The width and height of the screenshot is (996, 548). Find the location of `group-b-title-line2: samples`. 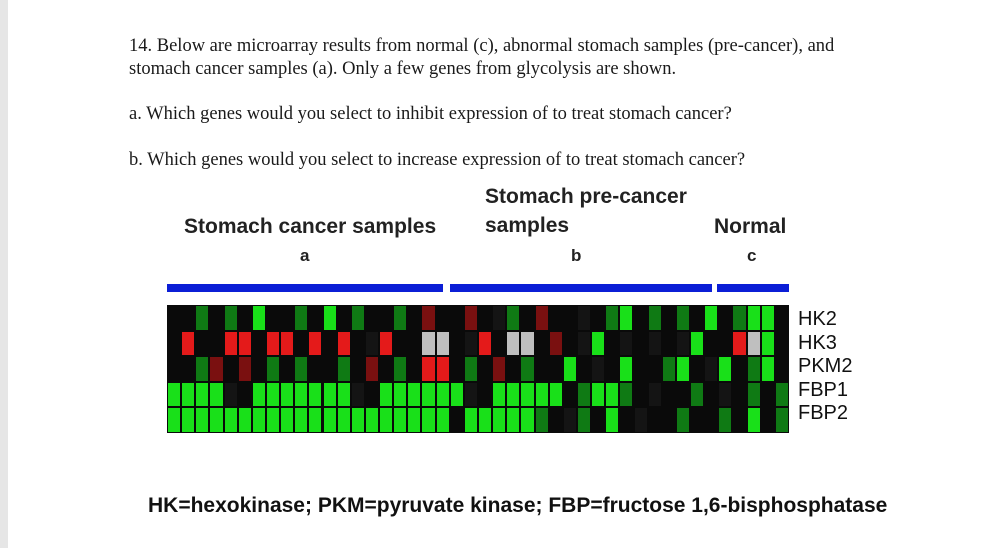

group-b-title-line2: samples is located at coordinates (527, 225).